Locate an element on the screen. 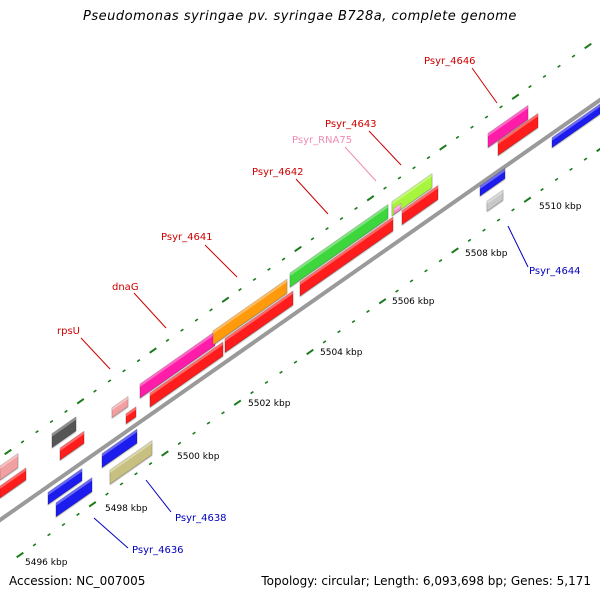  leader-line-psyr-rna75 is located at coordinates (360, 164).